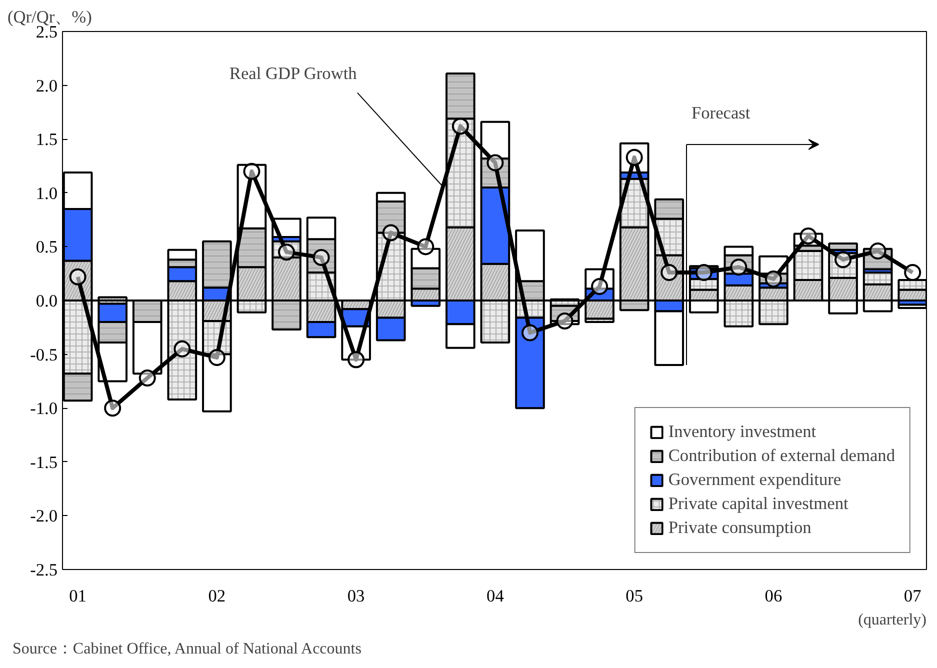 This screenshot has height=668, width=937. What do you see at coordinates (187, 649) in the screenshot?
I see `source-note: Source：Cabinet Office, Annual of National Accounts` at bounding box center [187, 649].